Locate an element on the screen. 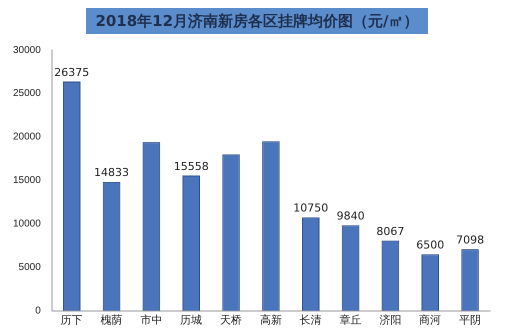  y-tick-label: 0 is located at coordinates (38, 311).